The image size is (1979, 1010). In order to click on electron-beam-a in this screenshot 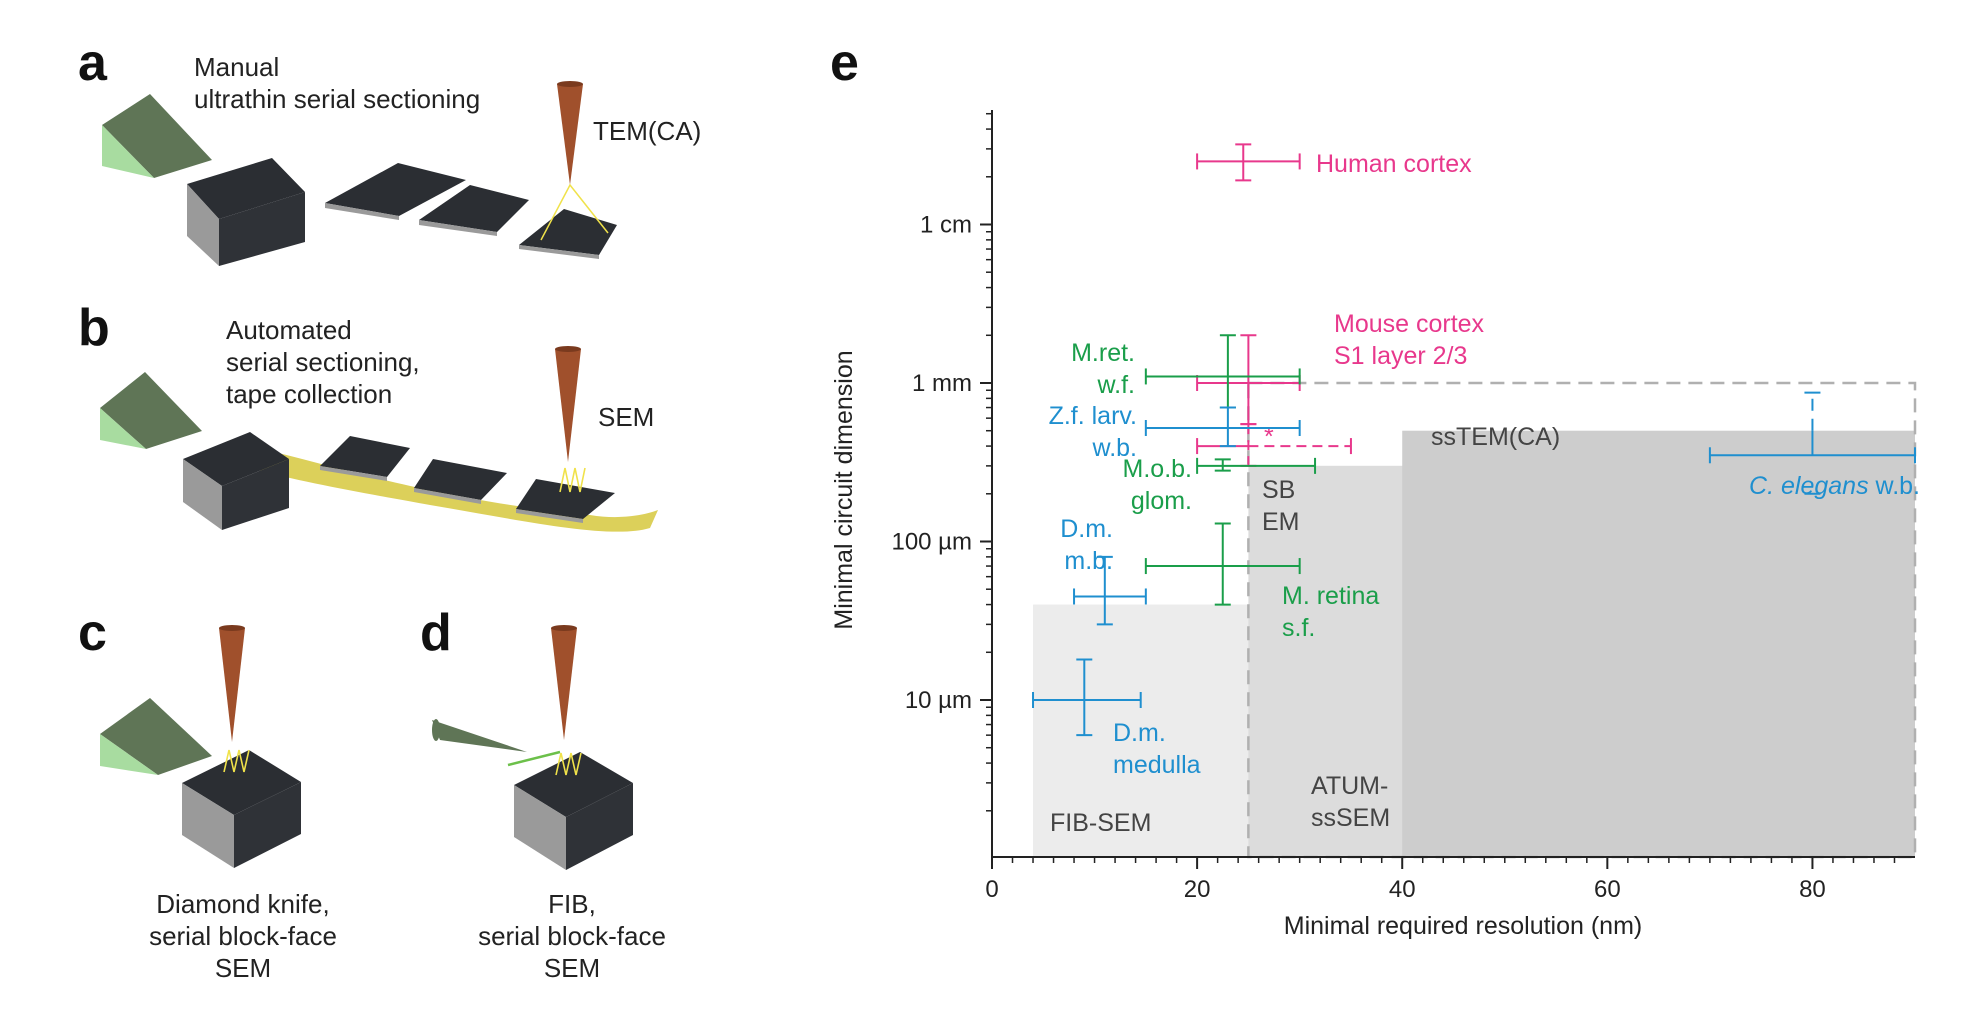, I will do `click(574, 161)`.